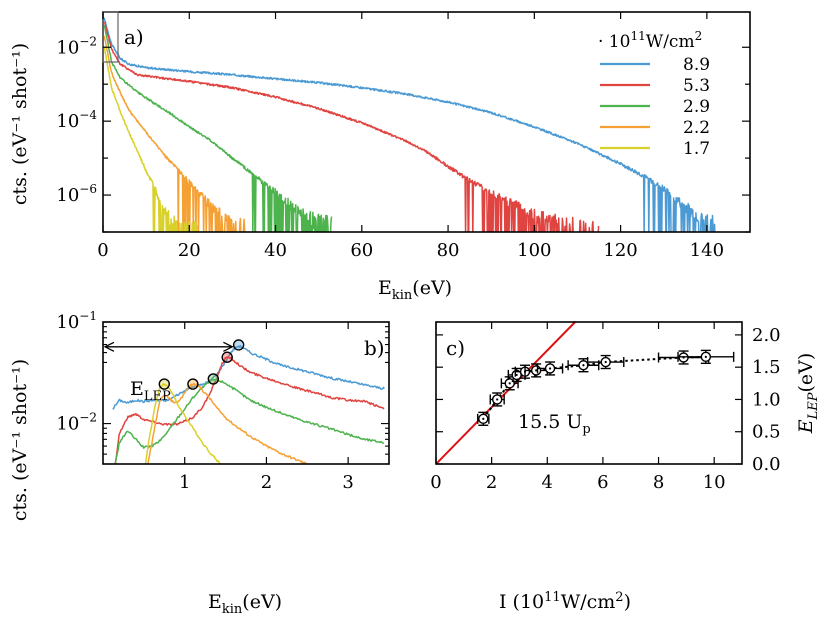 The width and height of the screenshot is (830, 628). What do you see at coordinates (766, 464) in the screenshot?
I see `y-tick-label: 0.0` at bounding box center [766, 464].